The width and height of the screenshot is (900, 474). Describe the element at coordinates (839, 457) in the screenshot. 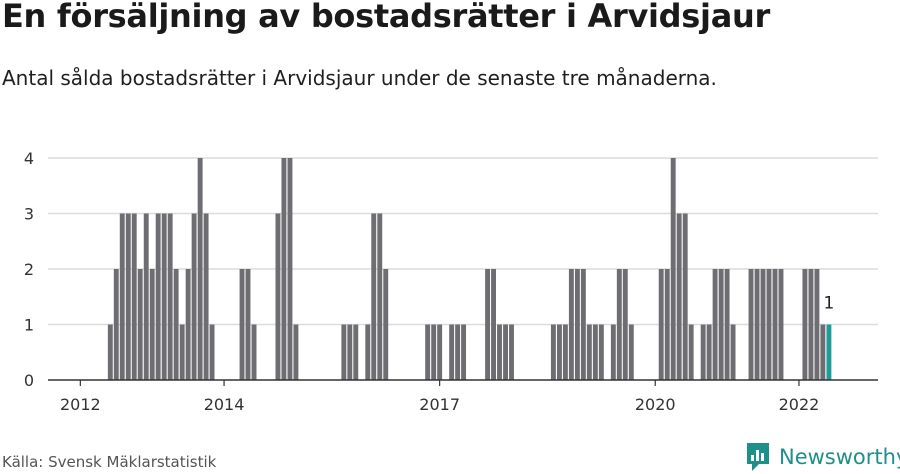

I see `logo-text: Newsworthy` at that location.